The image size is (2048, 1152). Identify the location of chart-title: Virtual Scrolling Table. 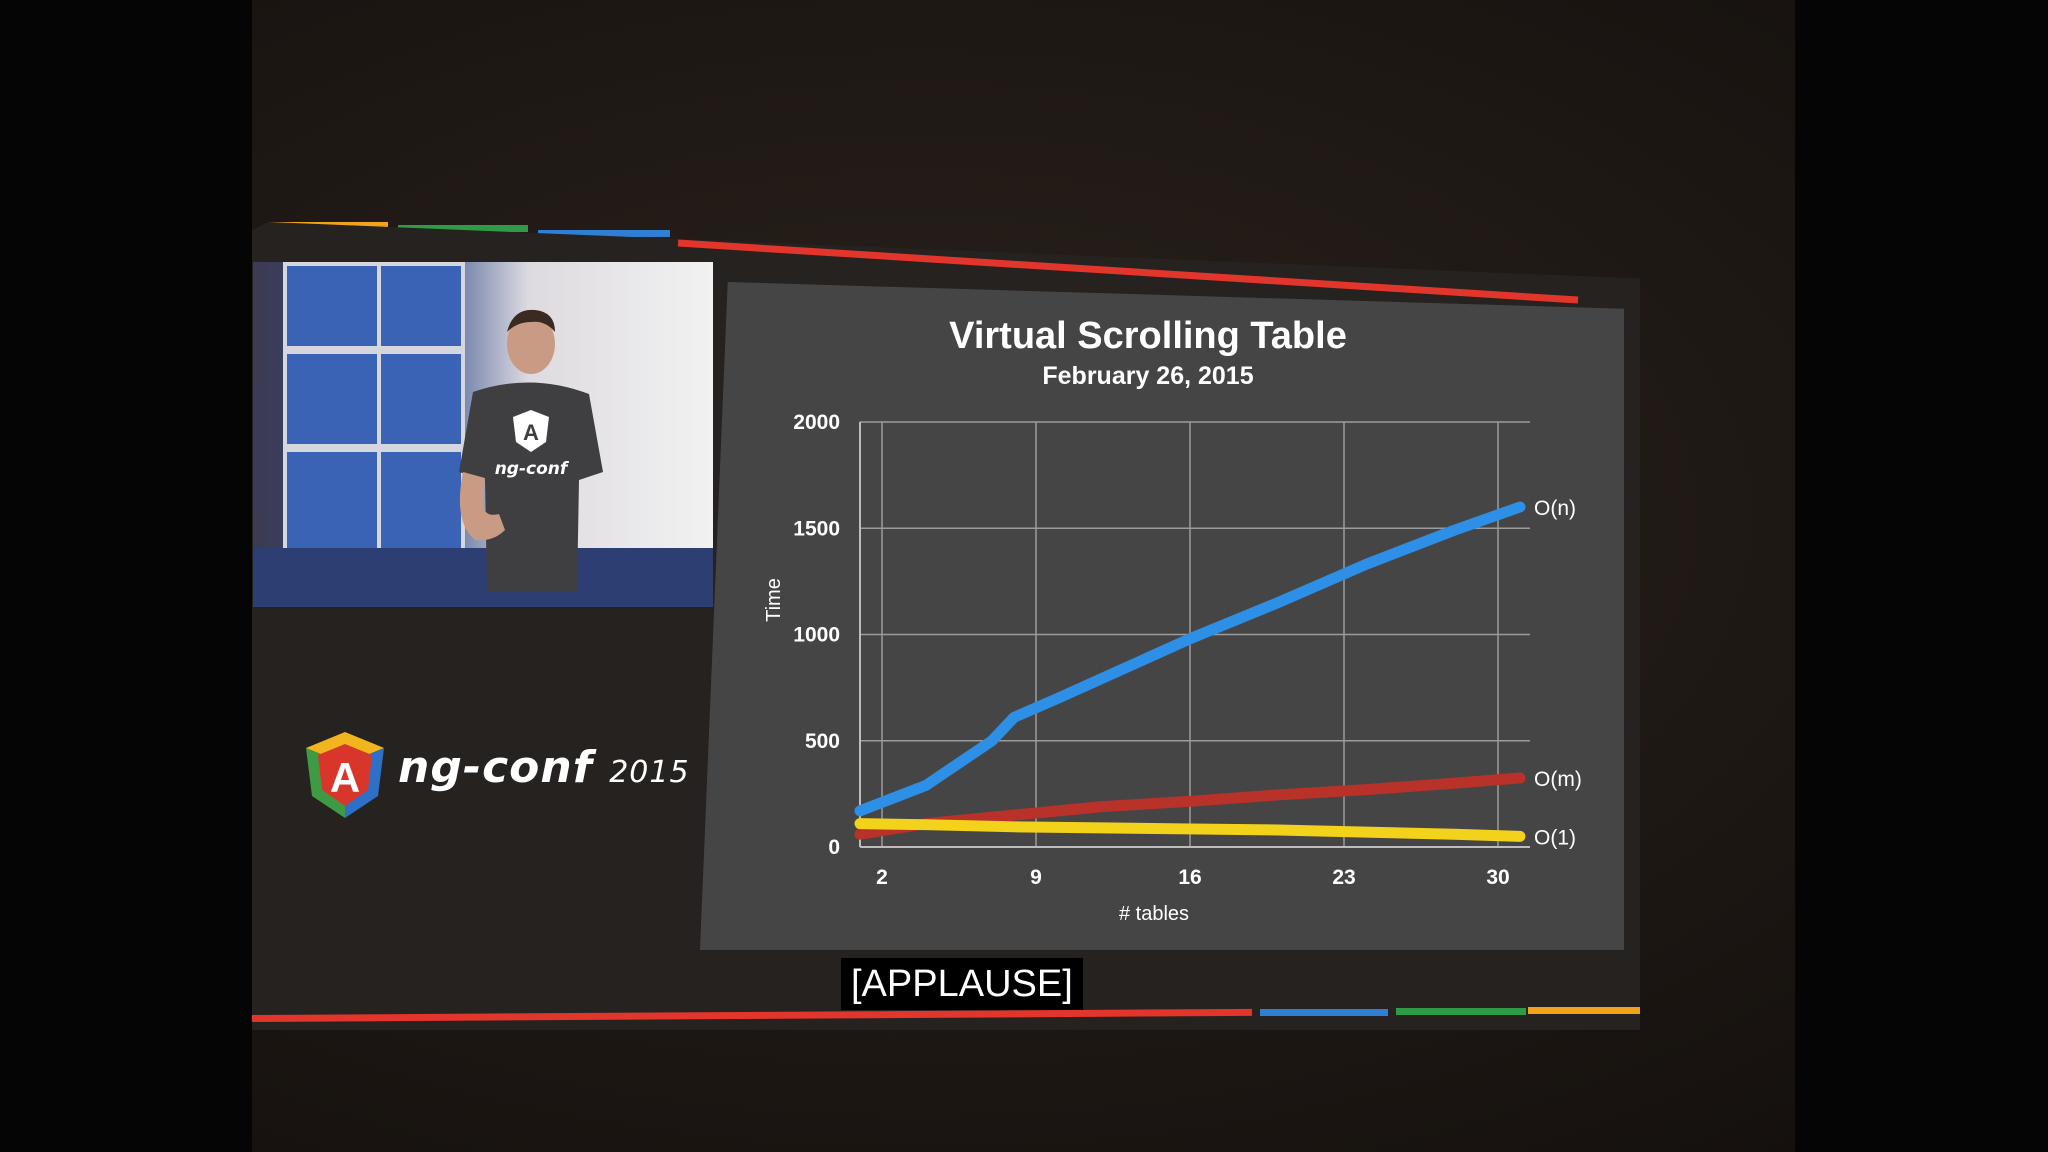
(1148, 336).